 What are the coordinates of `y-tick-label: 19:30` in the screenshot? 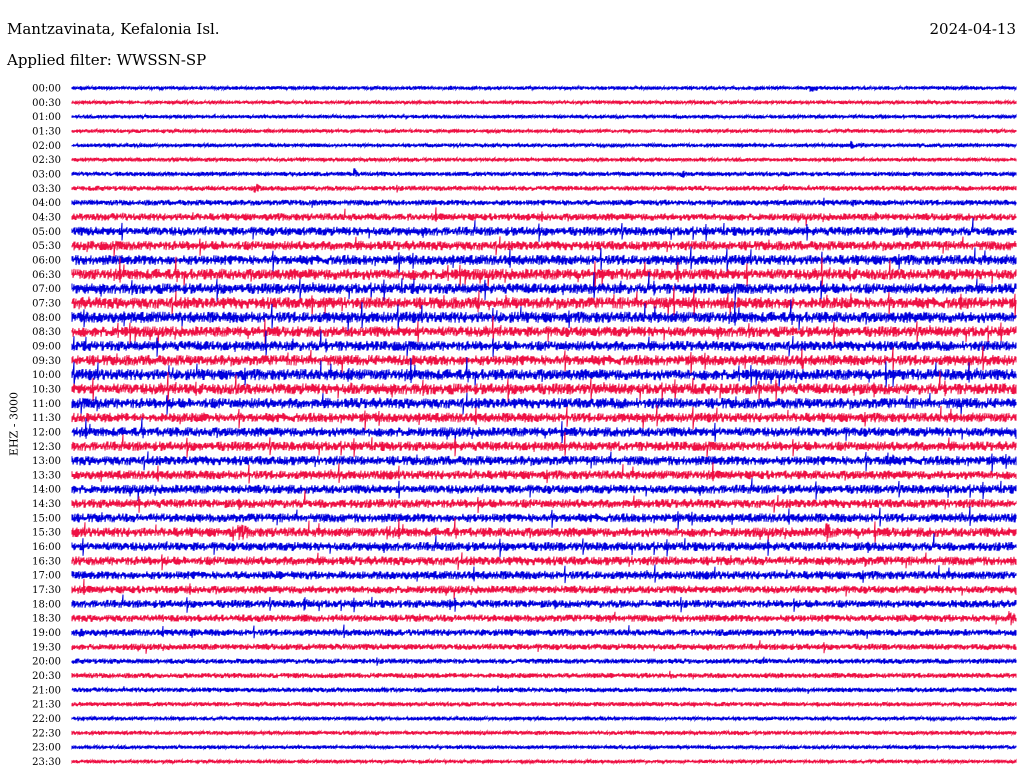 It's located at (46, 647).